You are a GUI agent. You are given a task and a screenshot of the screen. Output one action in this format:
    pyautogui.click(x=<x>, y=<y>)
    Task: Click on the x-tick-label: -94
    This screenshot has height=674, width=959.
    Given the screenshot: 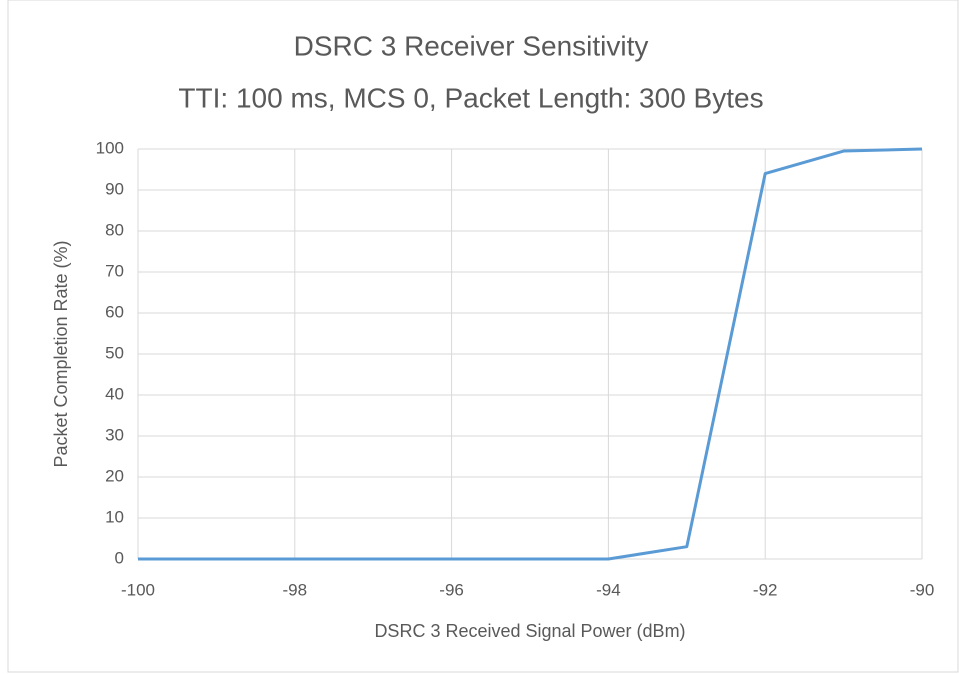 What is the action you would take?
    pyautogui.click(x=608, y=589)
    